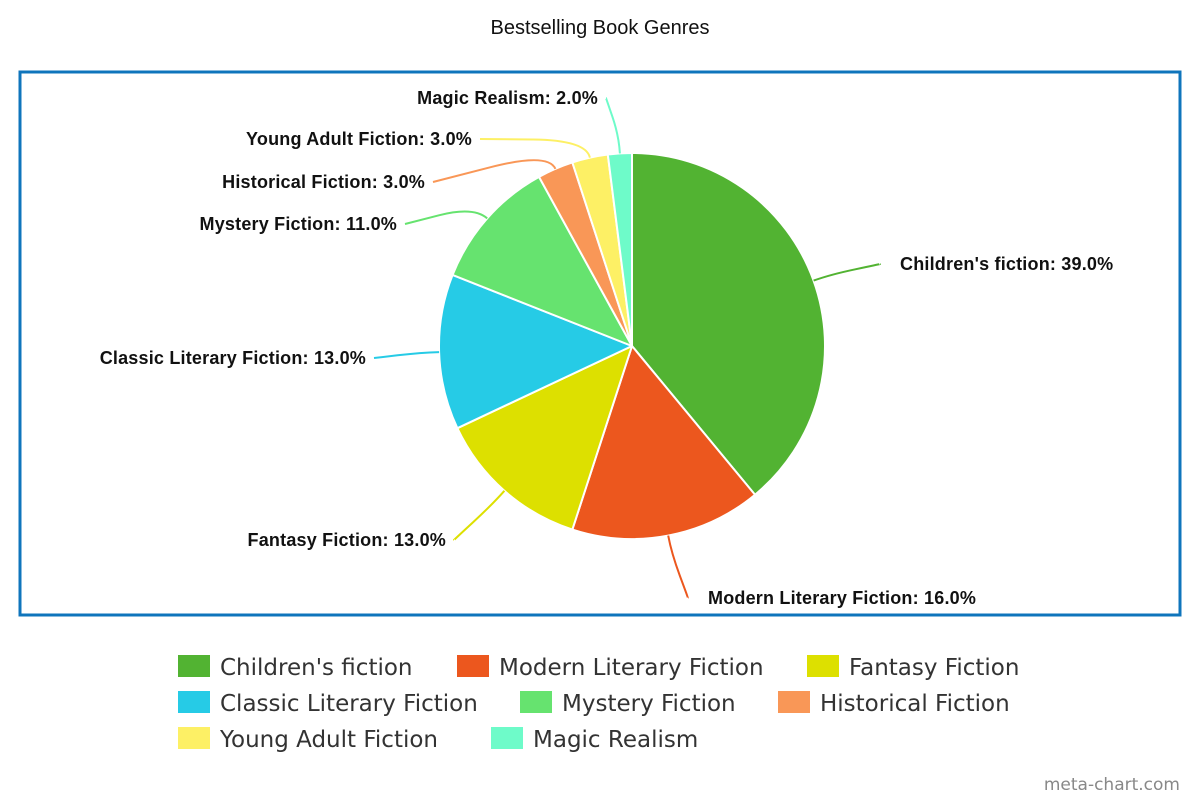 The image size is (1200, 800). I want to click on legend-label: Fantasy Fiction, so click(934, 668).